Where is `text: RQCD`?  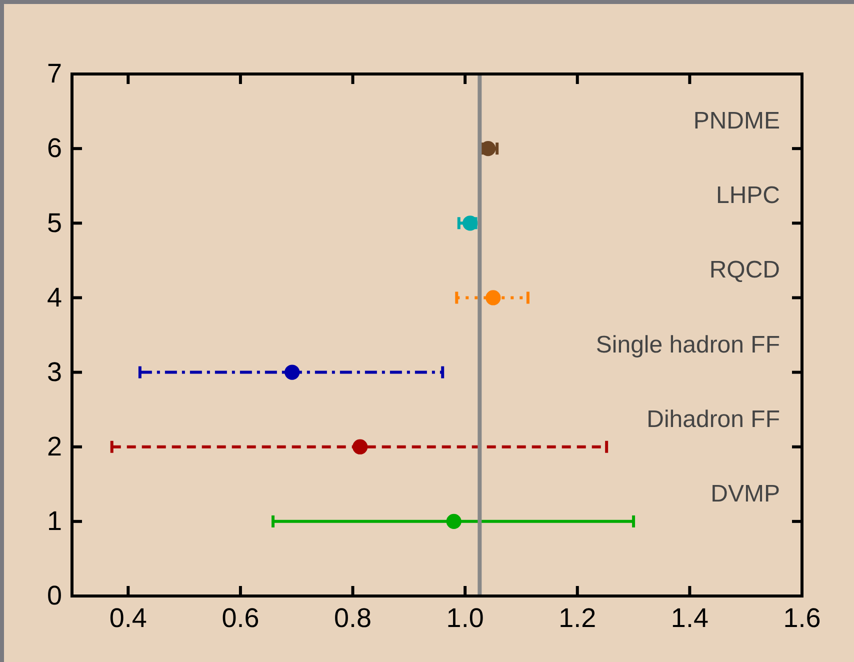
text: RQCD is located at coordinates (744, 270).